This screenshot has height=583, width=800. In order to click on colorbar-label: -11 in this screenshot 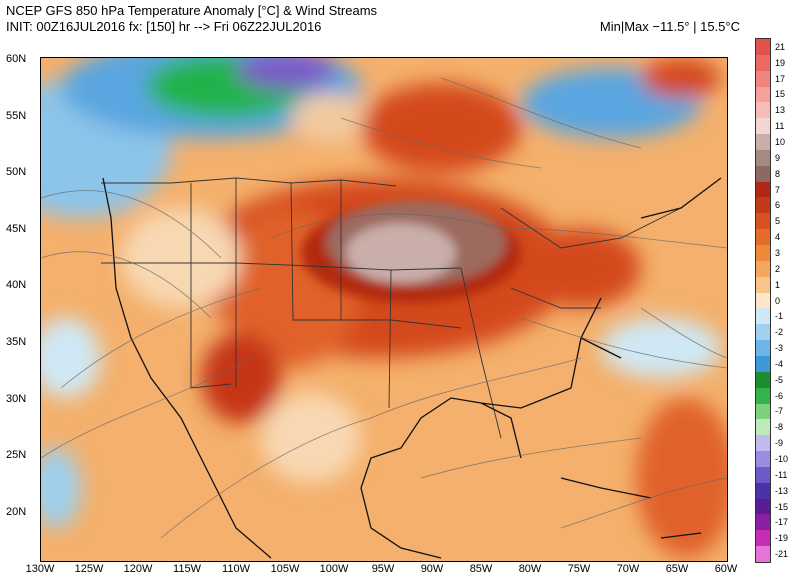, I will do `click(781, 474)`.